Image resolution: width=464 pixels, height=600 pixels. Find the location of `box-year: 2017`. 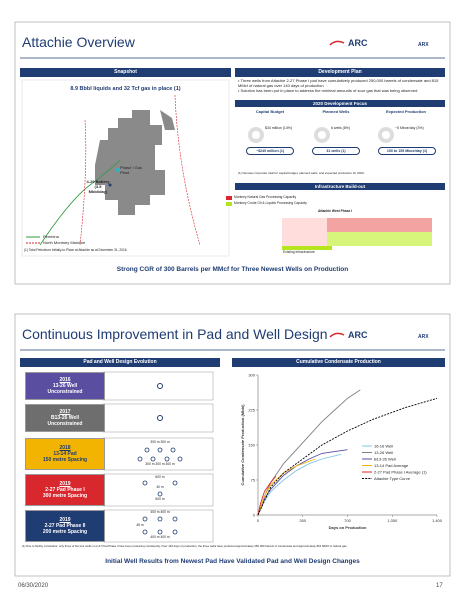

box-year: 2017 is located at coordinates (65, 412).